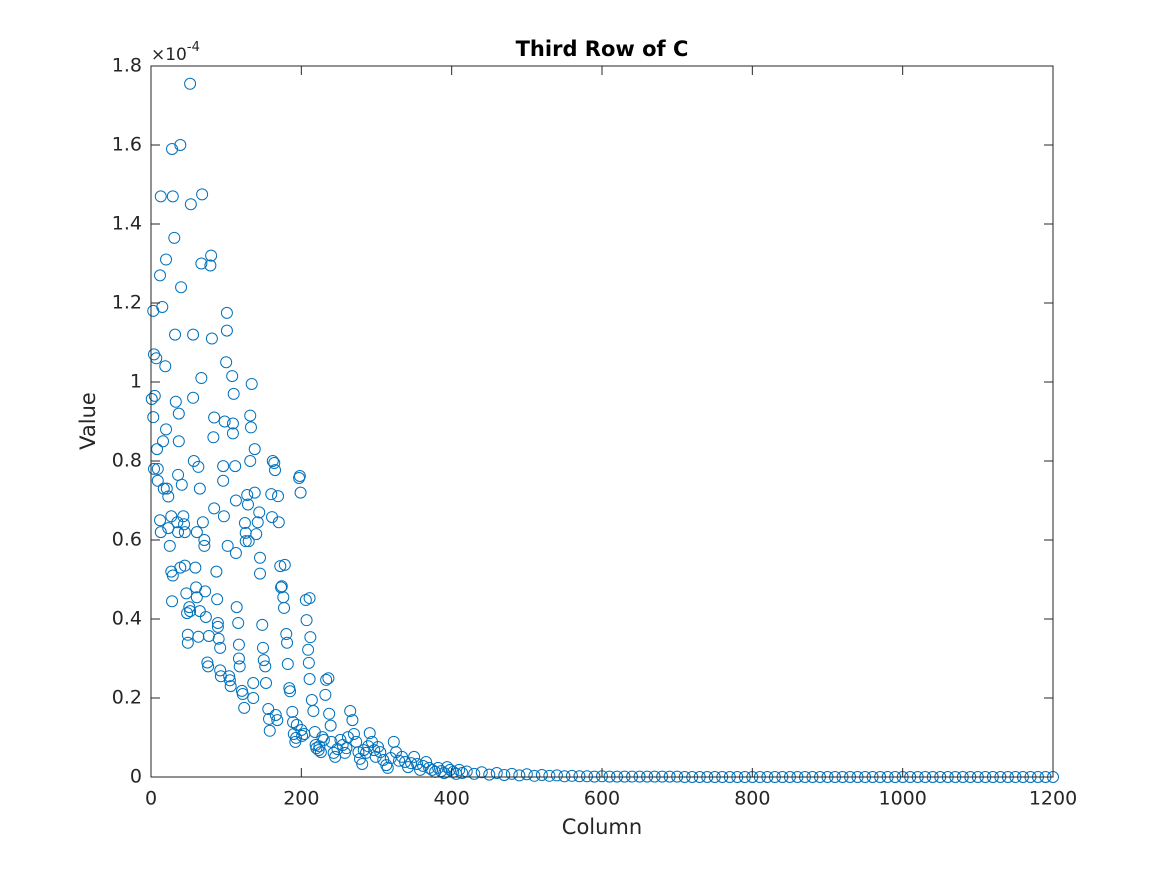 The image size is (1165, 878). What do you see at coordinates (193, 47) in the screenshot?
I see `y-multiplier-exponent: -4` at bounding box center [193, 47].